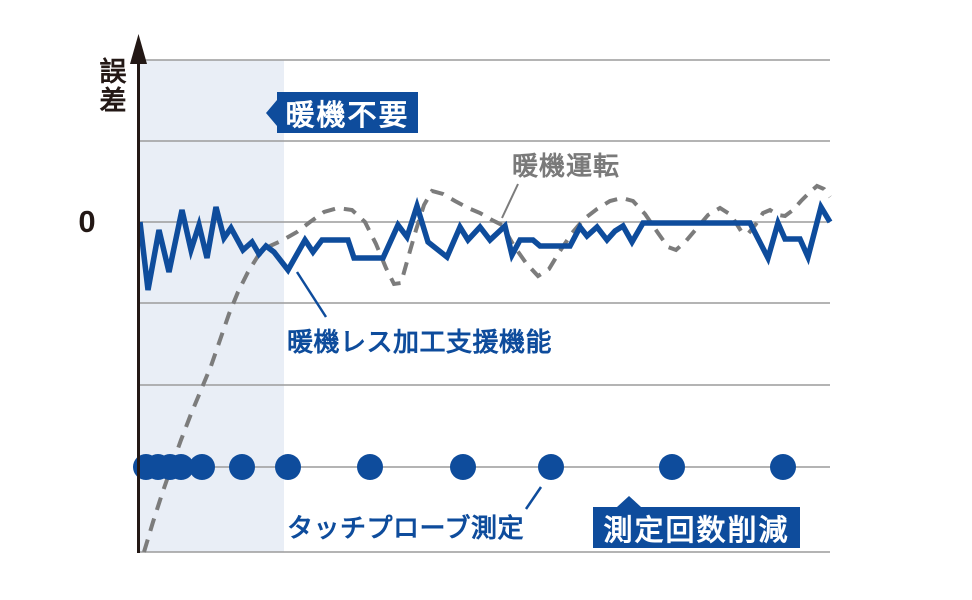 This screenshot has width=972, height=600. Describe the element at coordinates (420, 342) in the screenshot. I see `warmupless-series-label: 暖機レス加工支援機能` at that location.